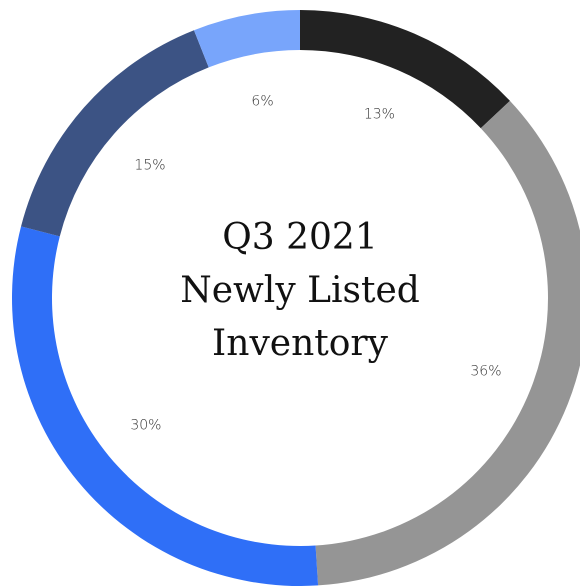 This screenshot has width=580, height=587. I want to click on value-label: 13%, so click(379, 114).